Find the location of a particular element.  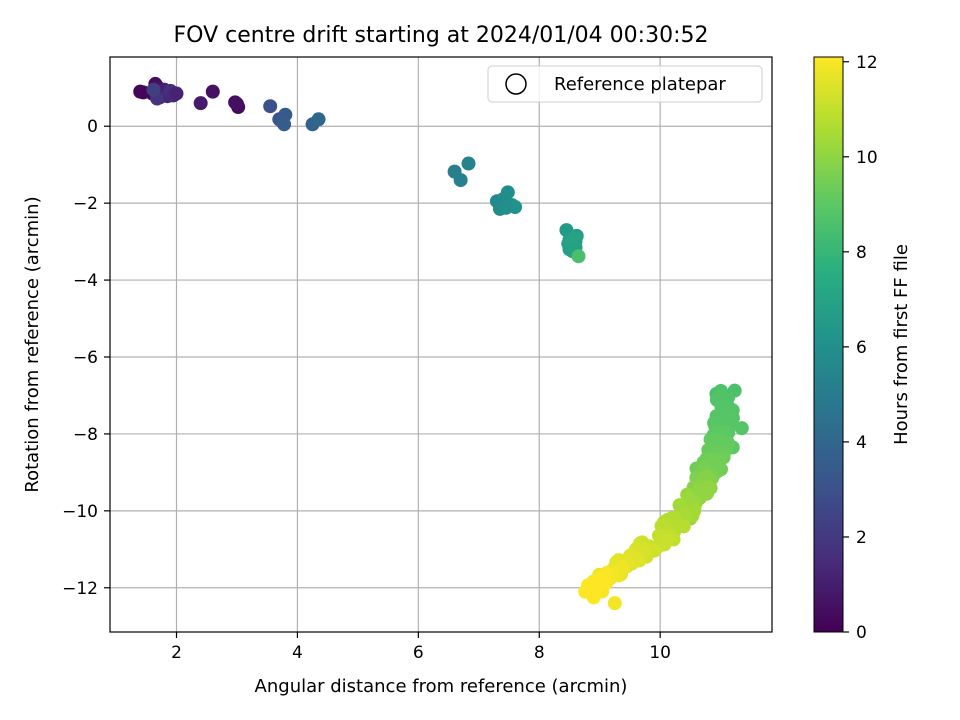

colorbar-tick-label: 10 is located at coordinates (867, 158).